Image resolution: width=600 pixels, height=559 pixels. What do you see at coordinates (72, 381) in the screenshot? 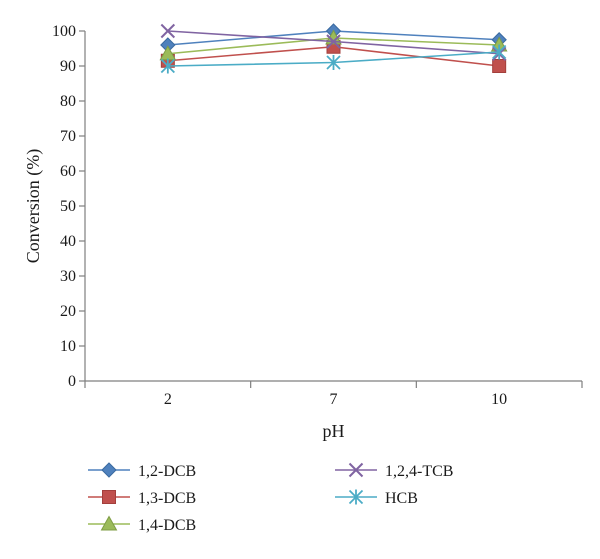
I see `y-tick-label: 0` at bounding box center [72, 381].